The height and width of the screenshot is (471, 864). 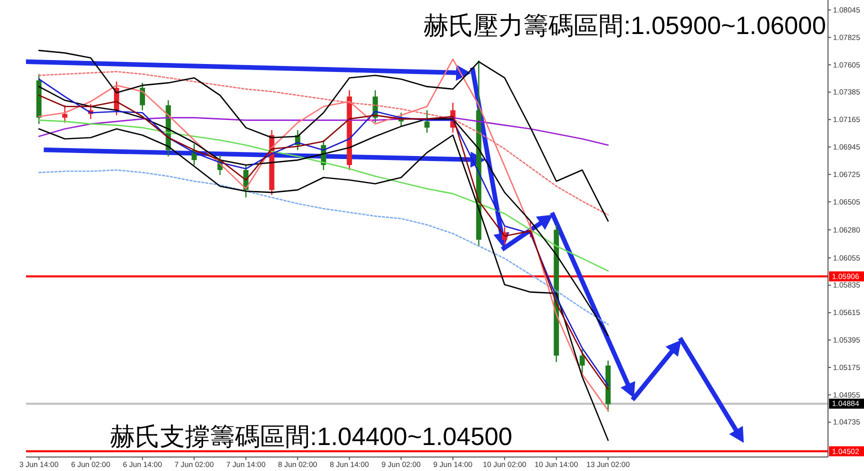 I want to click on annotation: 赫氏壓力籌碼區間:1.05900~1.06000, so click(x=625, y=26).